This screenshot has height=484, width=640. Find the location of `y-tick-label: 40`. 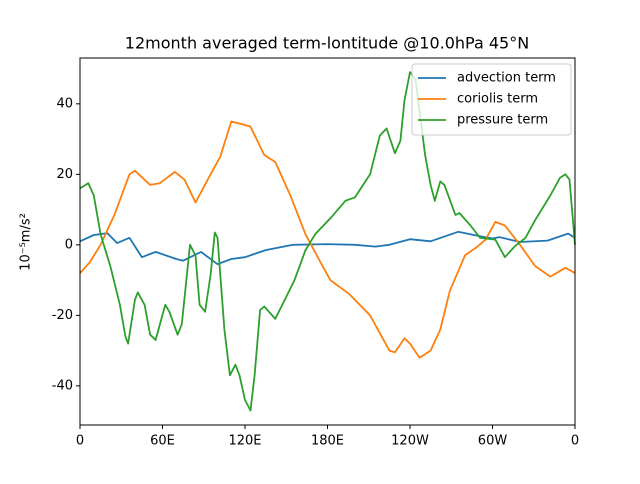

y-tick-label: 40 is located at coordinates (64, 103).